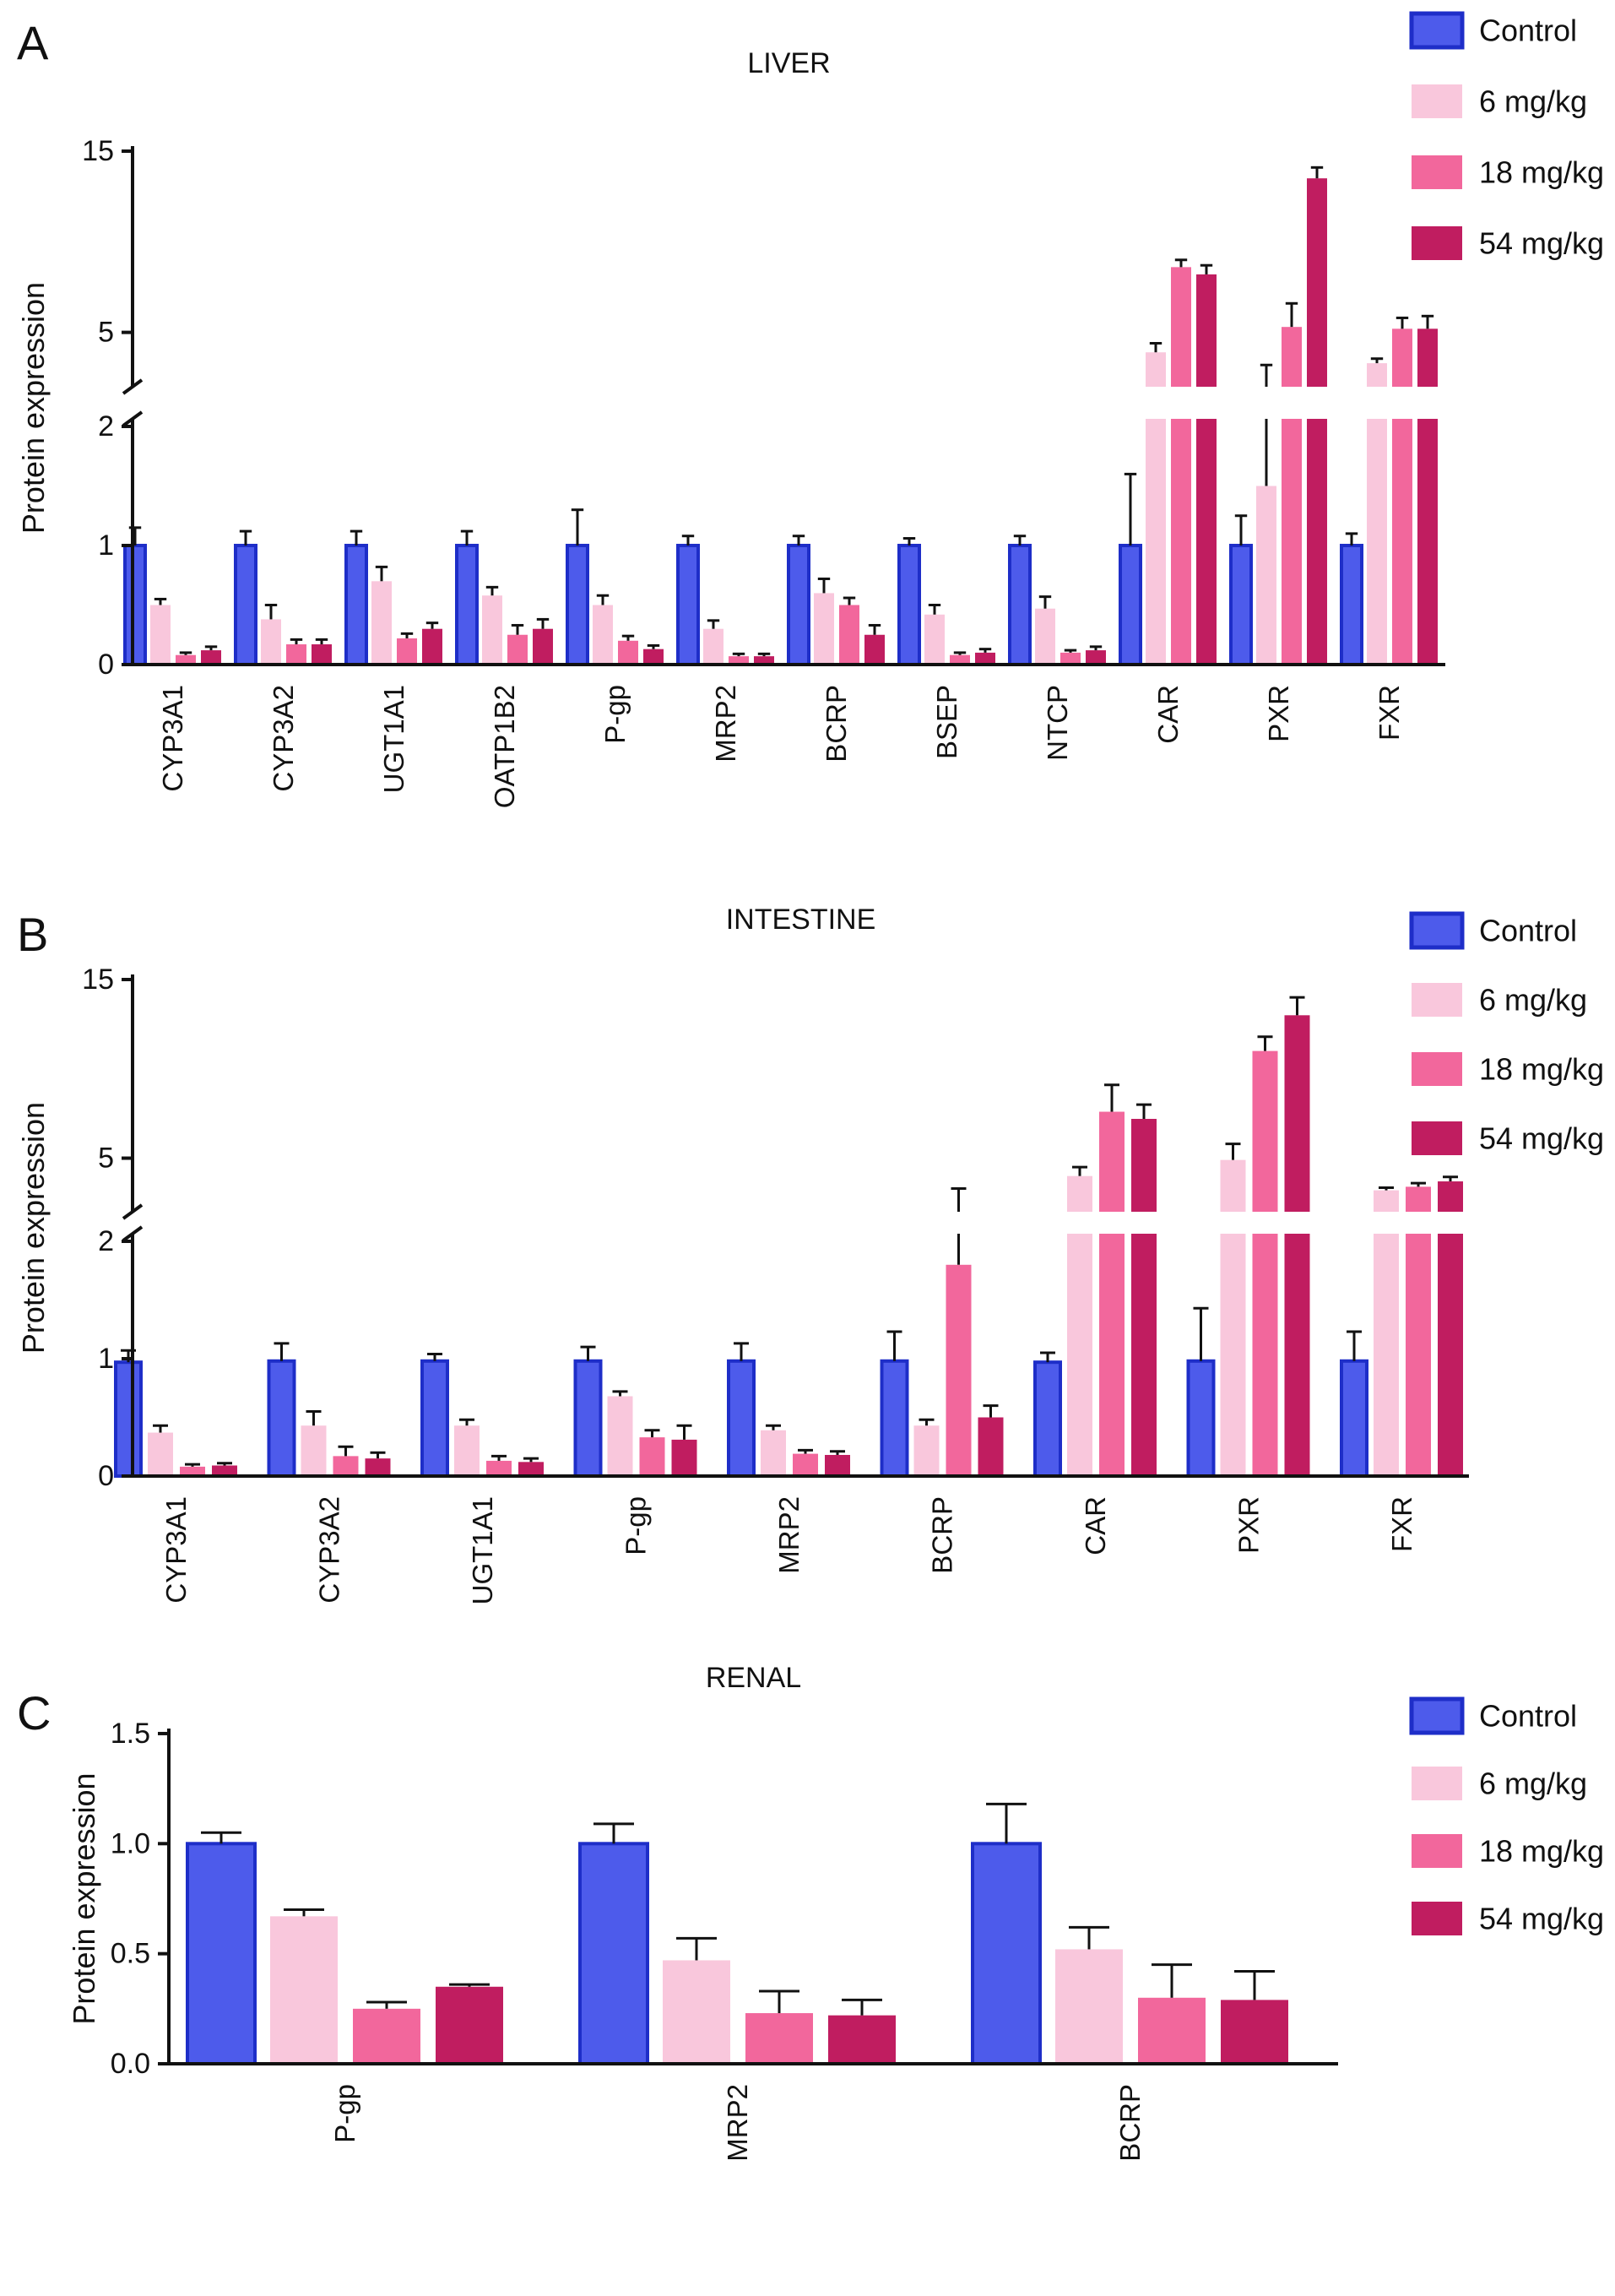 This screenshot has width=1615, height=2296. Describe the element at coordinates (615, 714) in the screenshot. I see `x-category-label: P-gp` at that location.